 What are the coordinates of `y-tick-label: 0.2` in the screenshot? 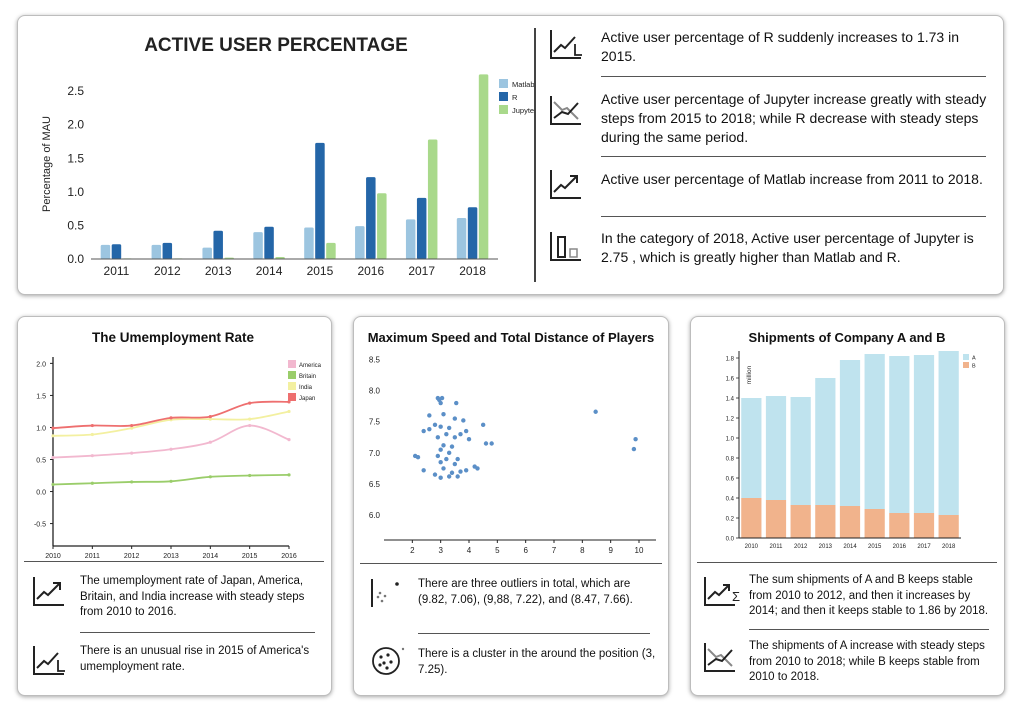 It's located at (730, 520).